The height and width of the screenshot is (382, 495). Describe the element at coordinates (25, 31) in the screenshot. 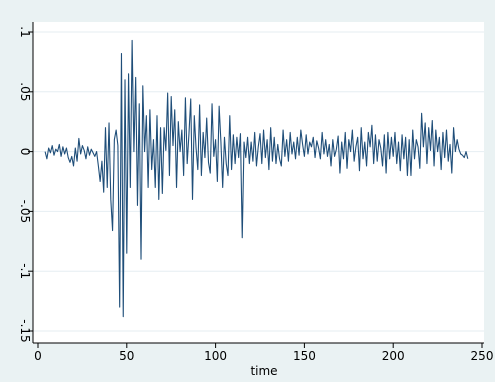

I see `y-tick-label: .1` at that location.